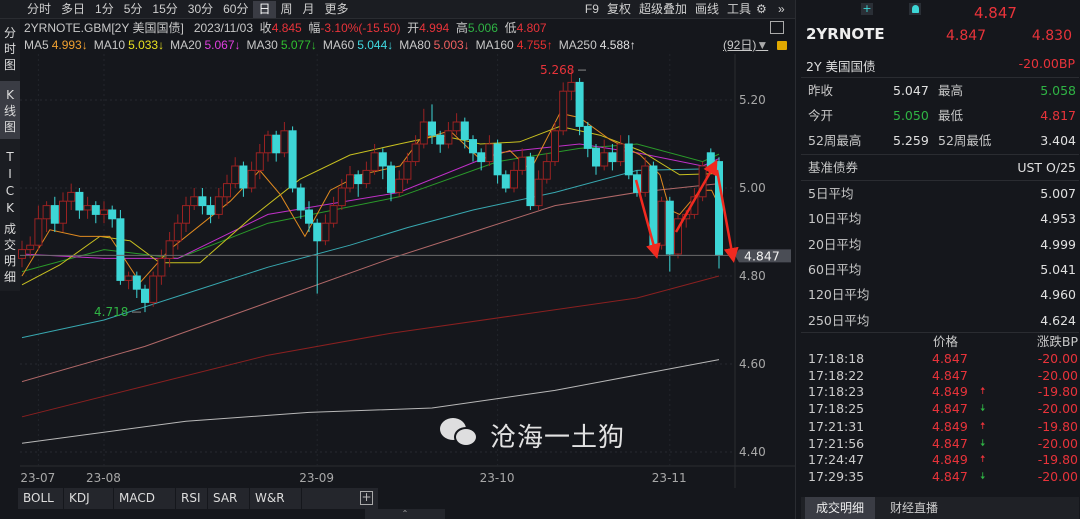  What do you see at coordinates (229, 498) in the screenshot?
I see `indicator-tab: SAR` at bounding box center [229, 498].